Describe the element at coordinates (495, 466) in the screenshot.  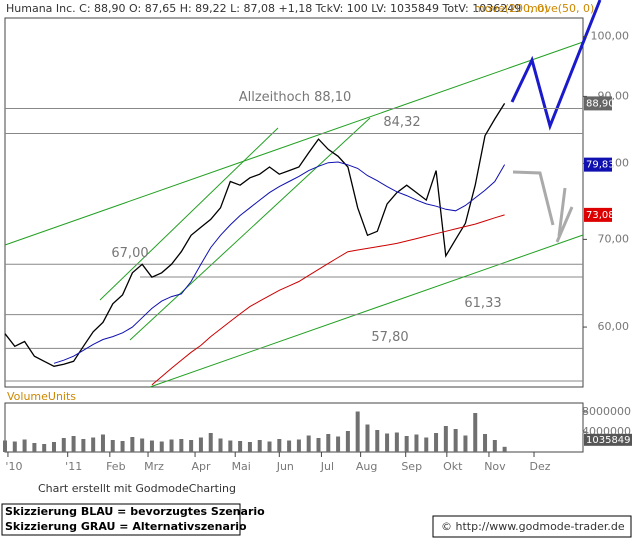
I see `x-tick-label: Nov` at that location.